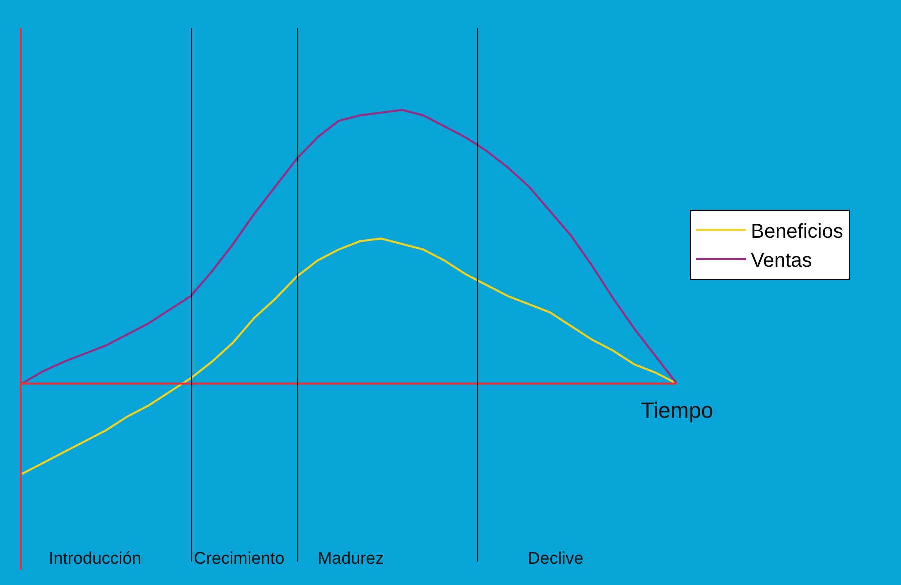  Describe the element at coordinates (351, 558) in the screenshot. I see `text: Madurez` at that location.